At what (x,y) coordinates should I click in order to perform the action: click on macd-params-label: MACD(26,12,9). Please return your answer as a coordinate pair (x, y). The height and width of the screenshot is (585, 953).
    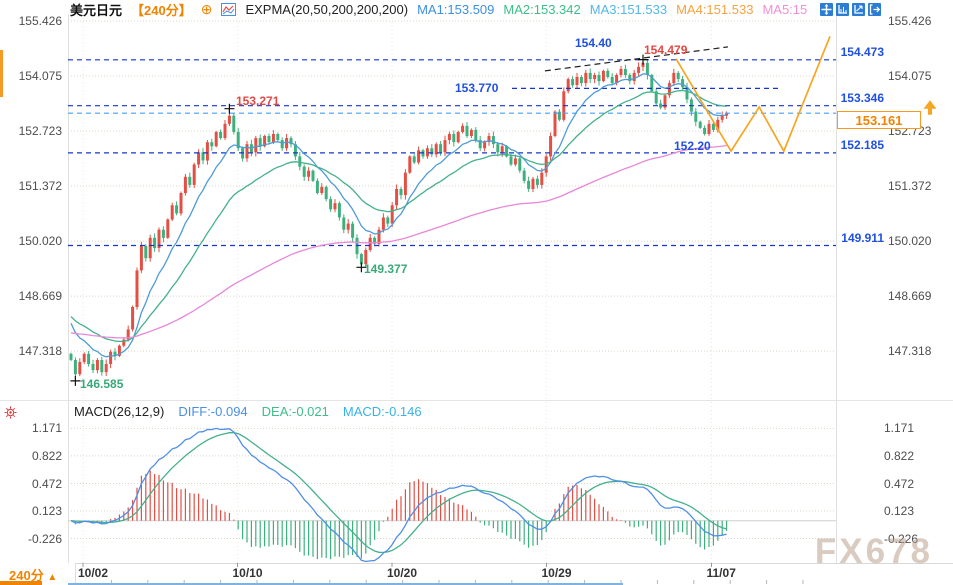
    Looking at the image, I should click on (119, 411).